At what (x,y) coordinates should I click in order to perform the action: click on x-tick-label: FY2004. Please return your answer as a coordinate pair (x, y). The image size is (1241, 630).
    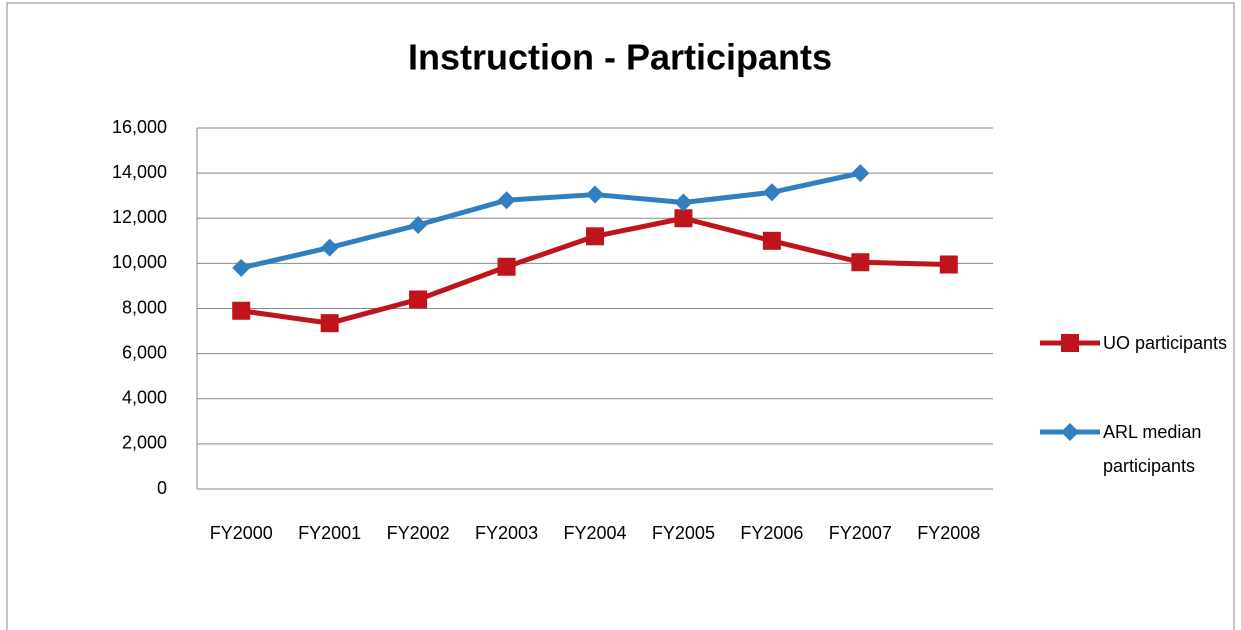
    Looking at the image, I should click on (594, 533).